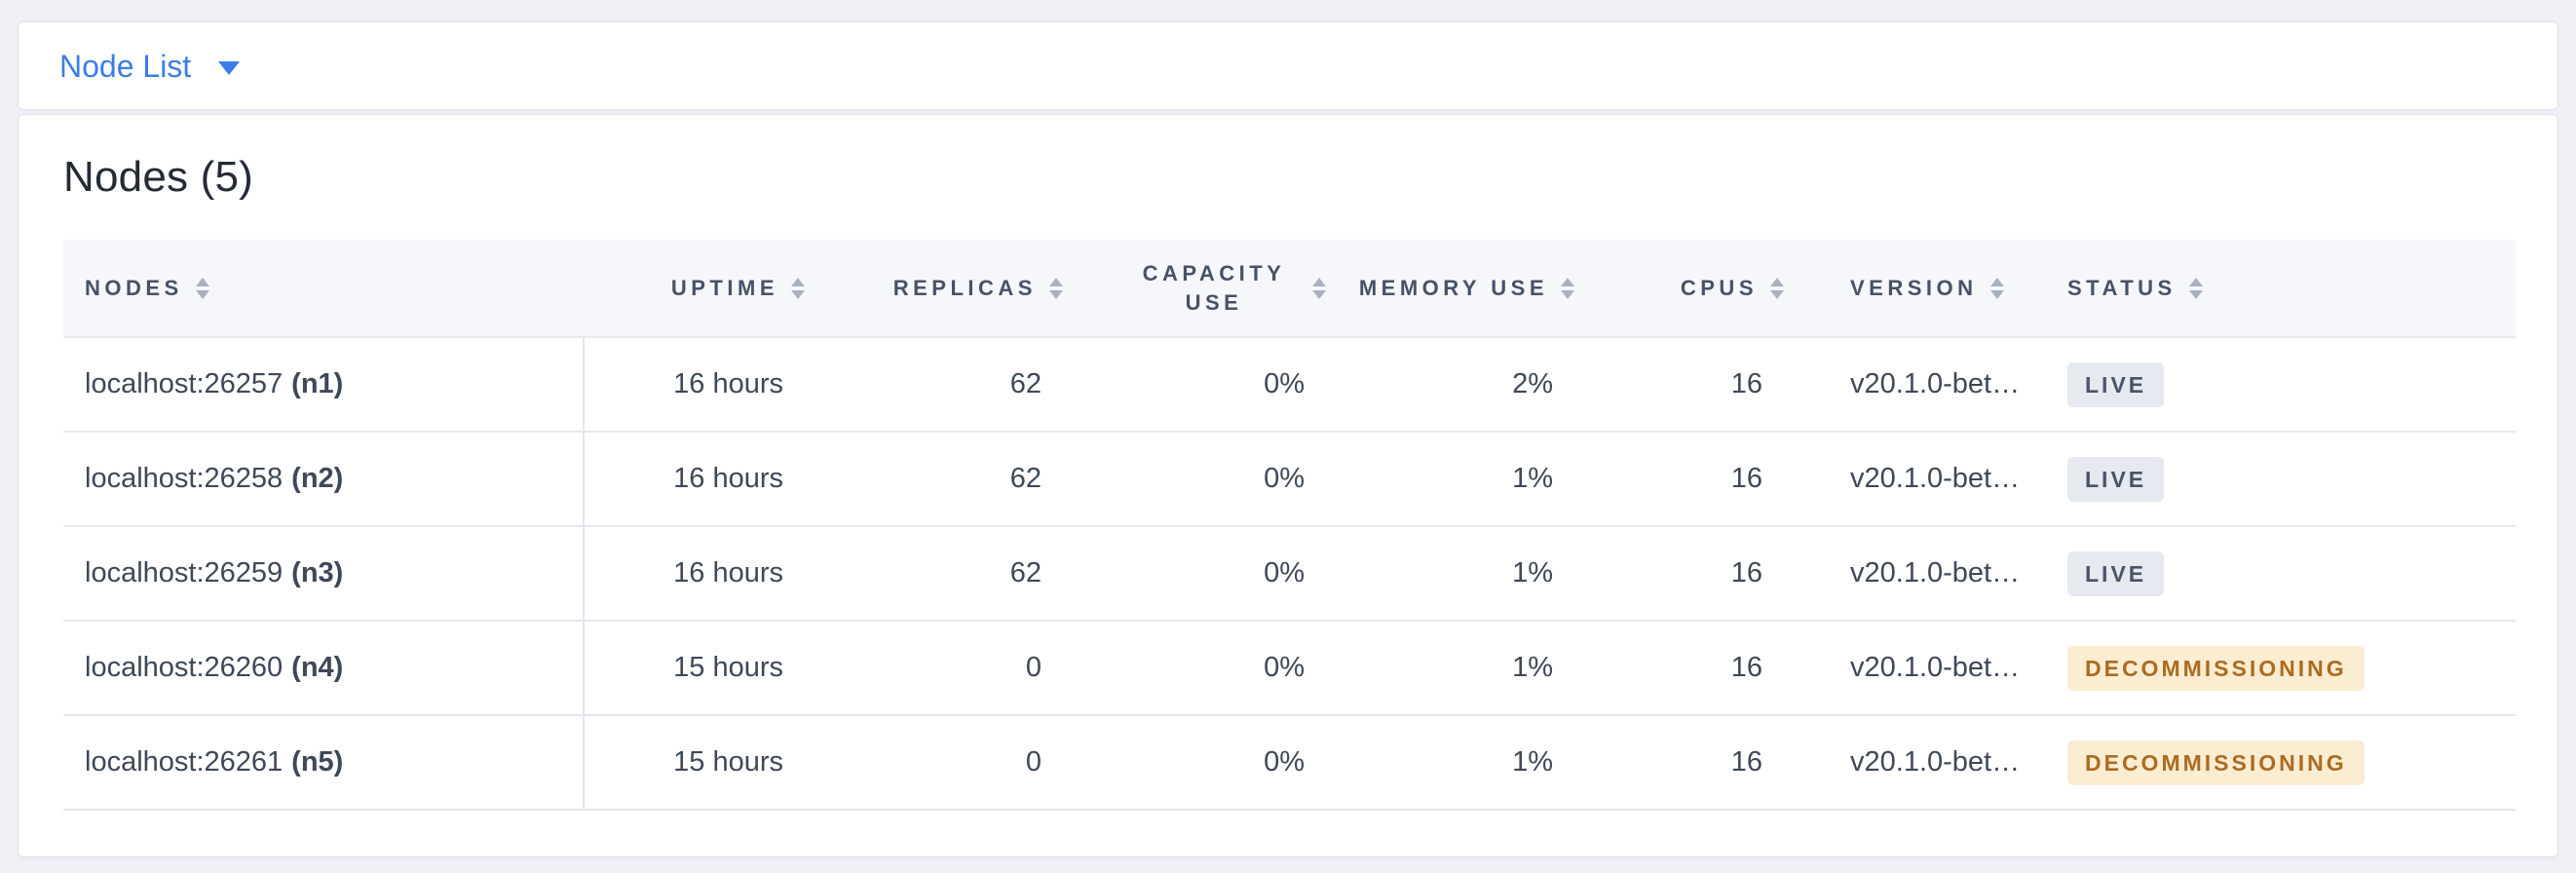 This screenshot has width=2576, height=873. What do you see at coordinates (184, 762) in the screenshot?
I see `node-address: localhost:26261` at bounding box center [184, 762].